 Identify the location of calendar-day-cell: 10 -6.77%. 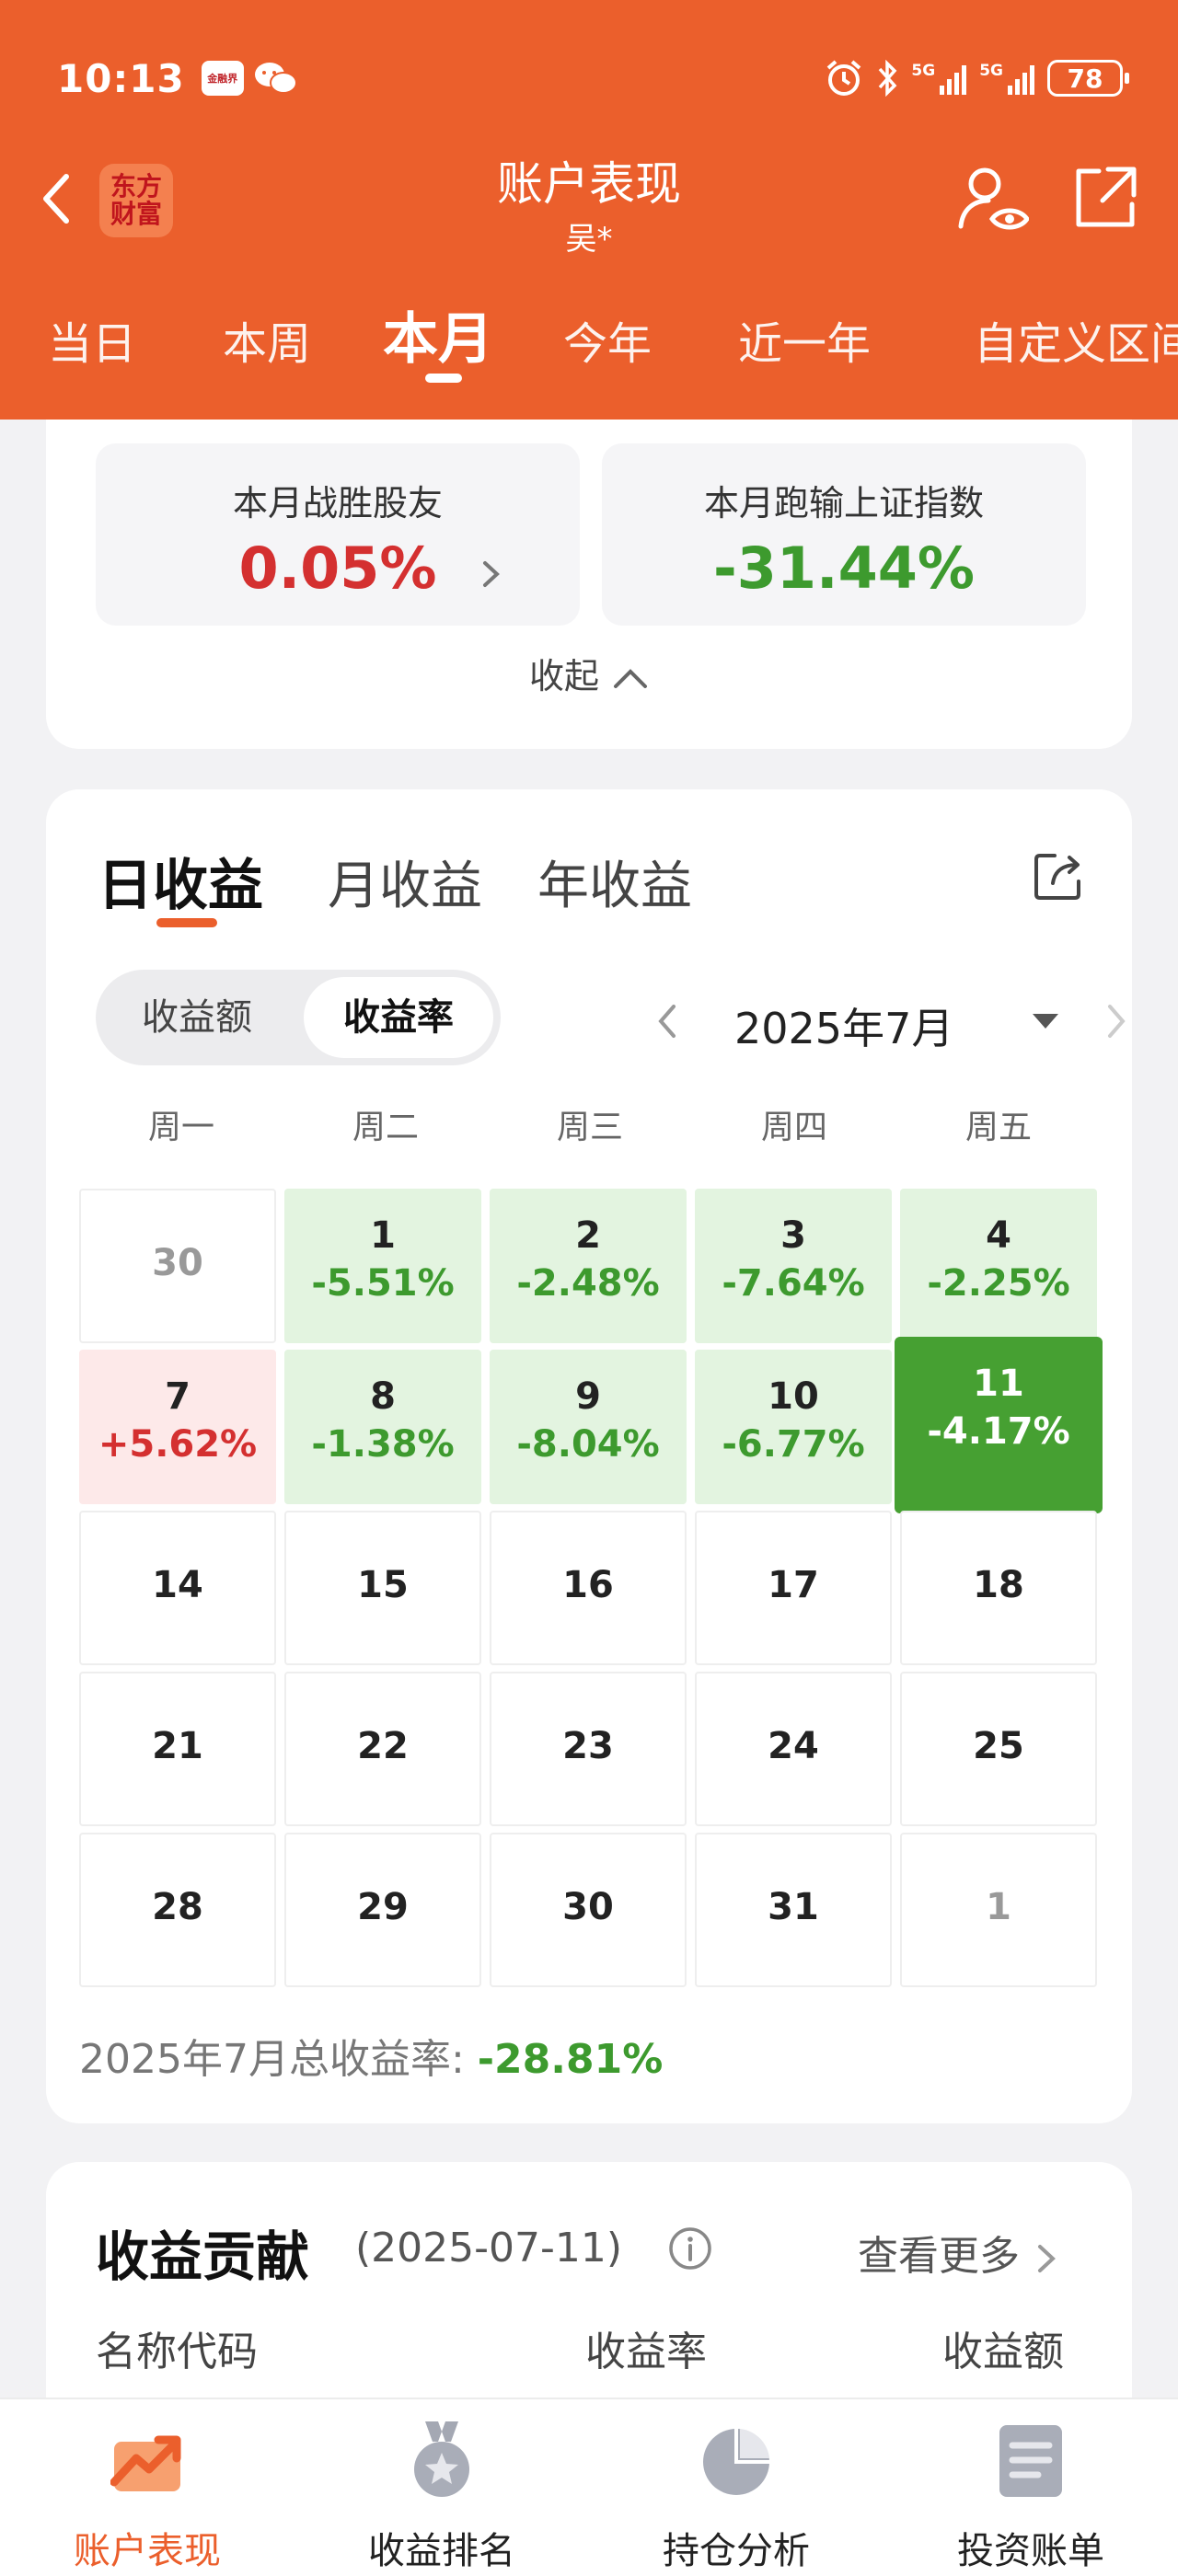
(793, 1427).